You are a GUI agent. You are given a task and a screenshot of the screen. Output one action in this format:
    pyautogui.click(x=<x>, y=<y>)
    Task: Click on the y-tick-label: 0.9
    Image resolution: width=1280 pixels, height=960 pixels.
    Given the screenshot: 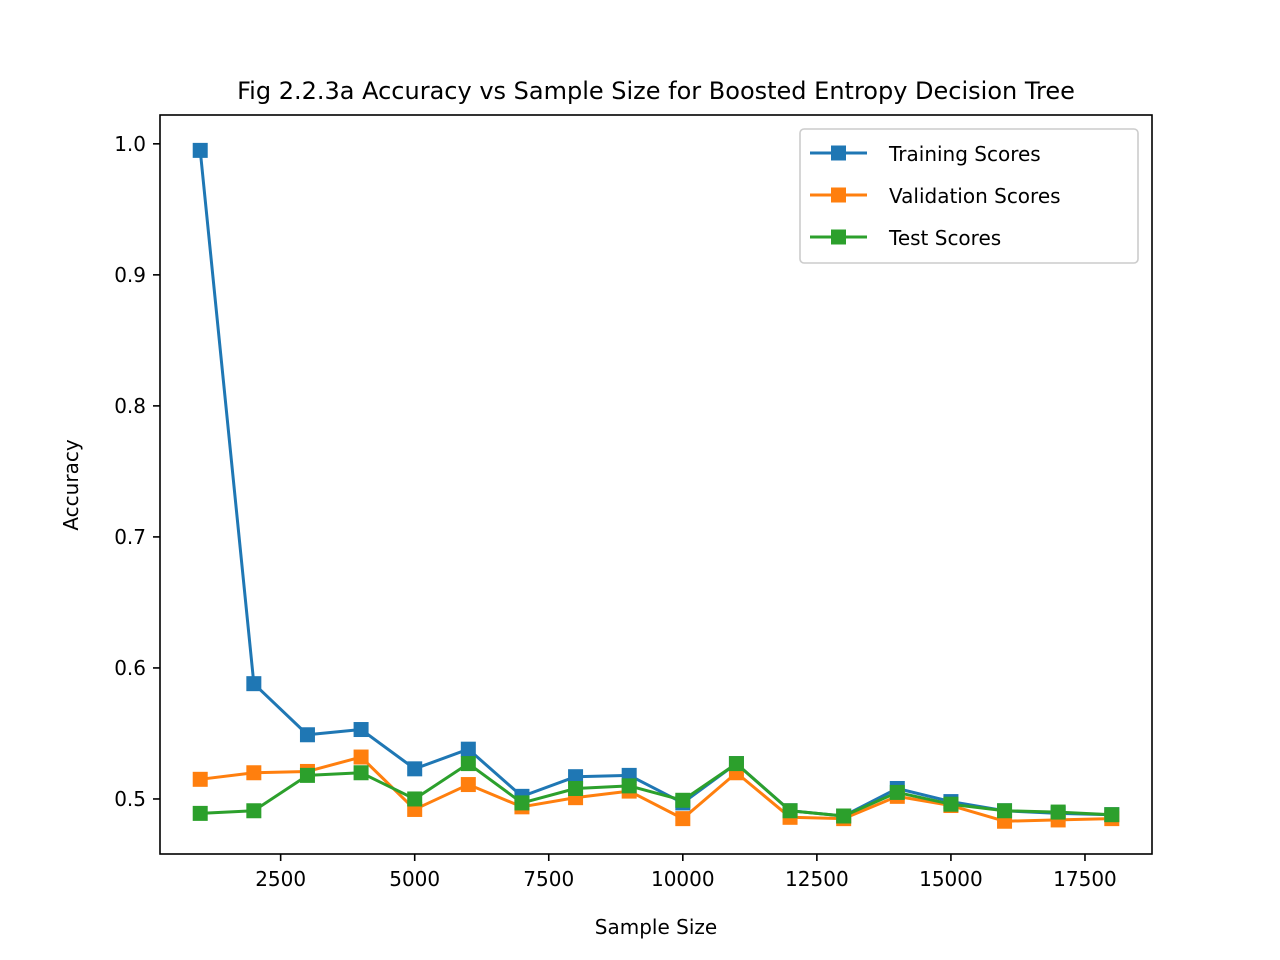 What is the action you would take?
    pyautogui.click(x=130, y=275)
    